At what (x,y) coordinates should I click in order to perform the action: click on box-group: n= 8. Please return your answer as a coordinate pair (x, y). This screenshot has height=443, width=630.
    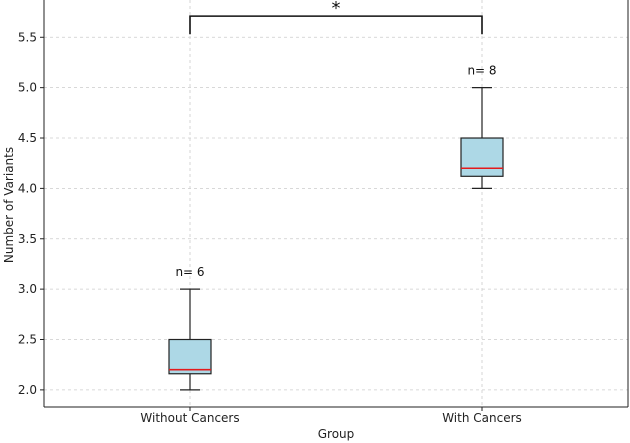
    Looking at the image, I should click on (482, 126).